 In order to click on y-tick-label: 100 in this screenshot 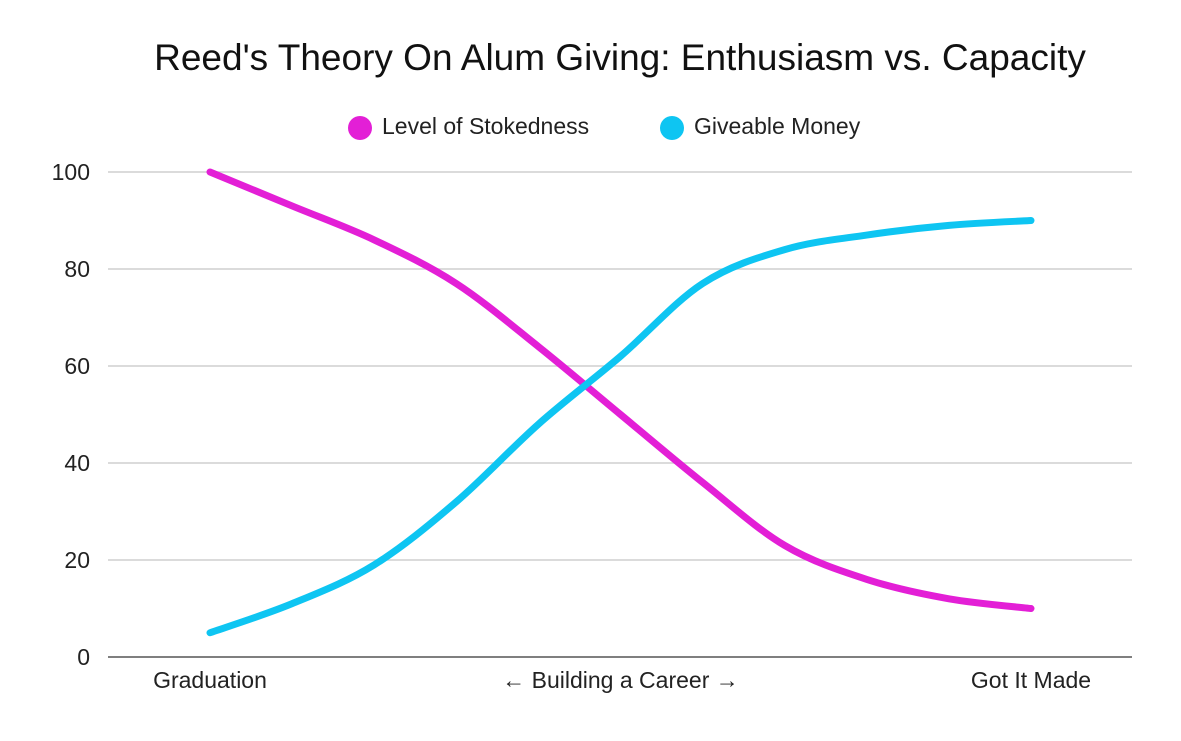, I will do `click(71, 172)`.